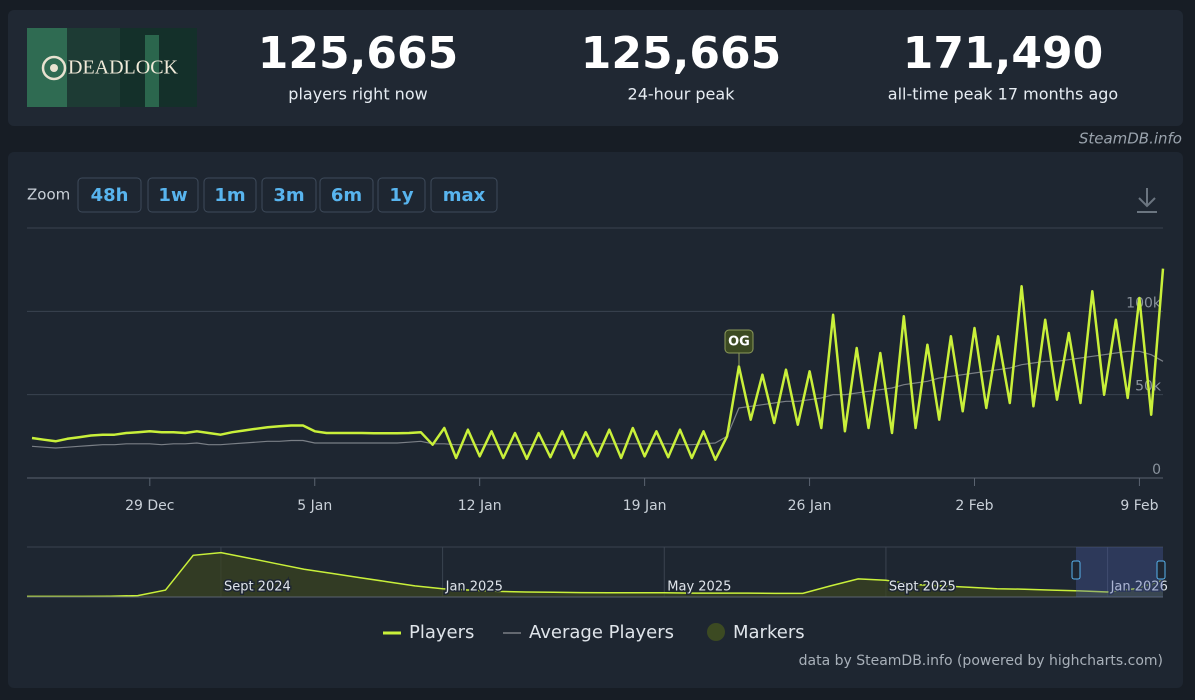 This screenshot has height=700, width=1195. Describe the element at coordinates (922, 587) in the screenshot. I see `navigator-label: Sept 2025` at that location.